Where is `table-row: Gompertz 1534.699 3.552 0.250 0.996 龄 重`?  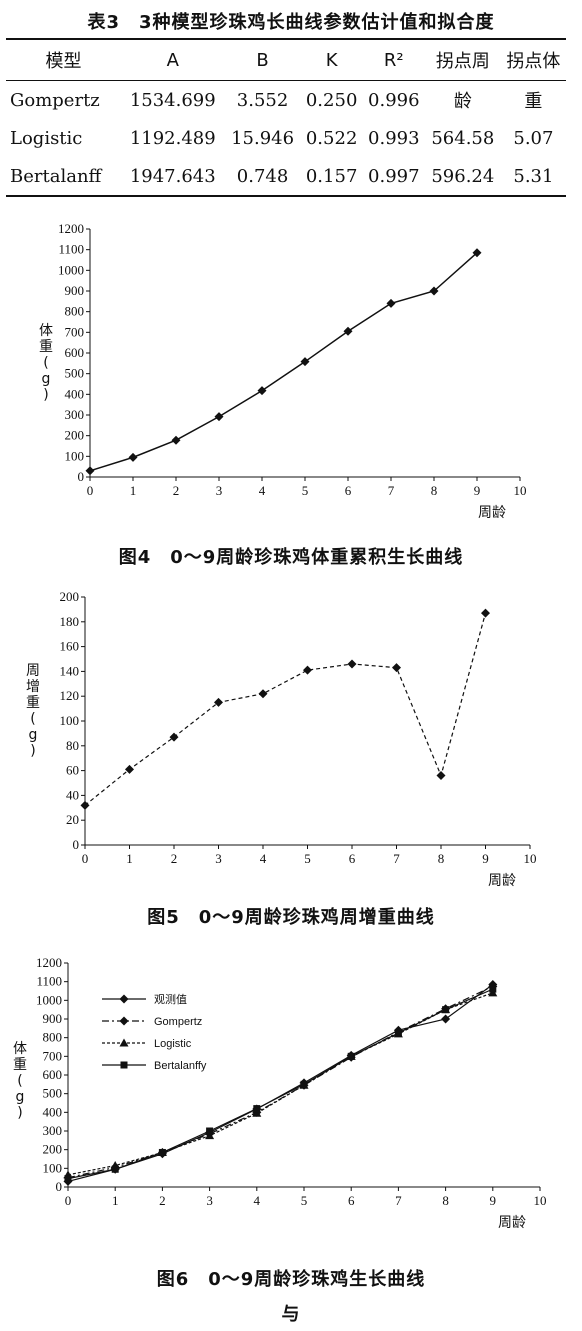 table-row: Gompertz 1534.699 3.552 0.250 0.996 龄 重 is located at coordinates (286, 100).